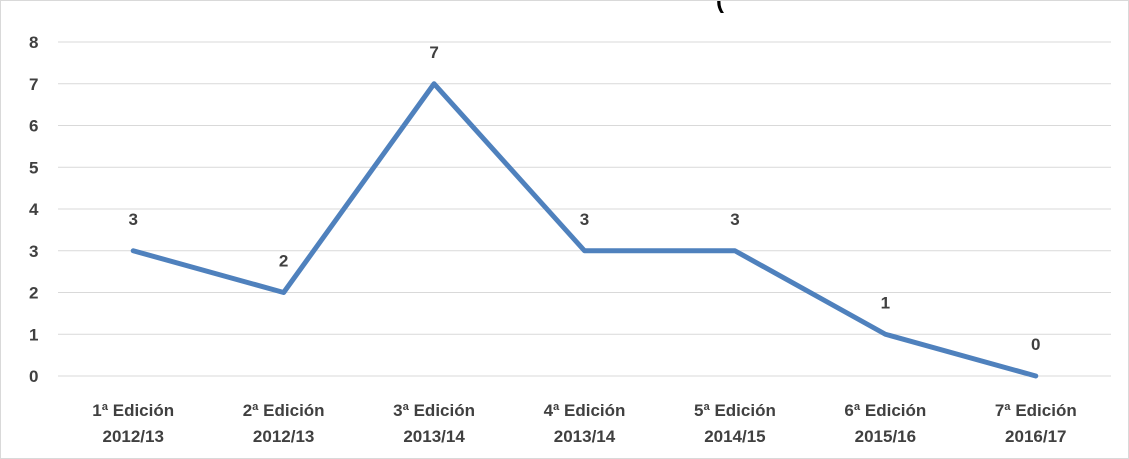 Image resolution: width=1129 pixels, height=459 pixels. I want to click on x-tick-label-4-line-2: 2013/14, so click(585, 436).